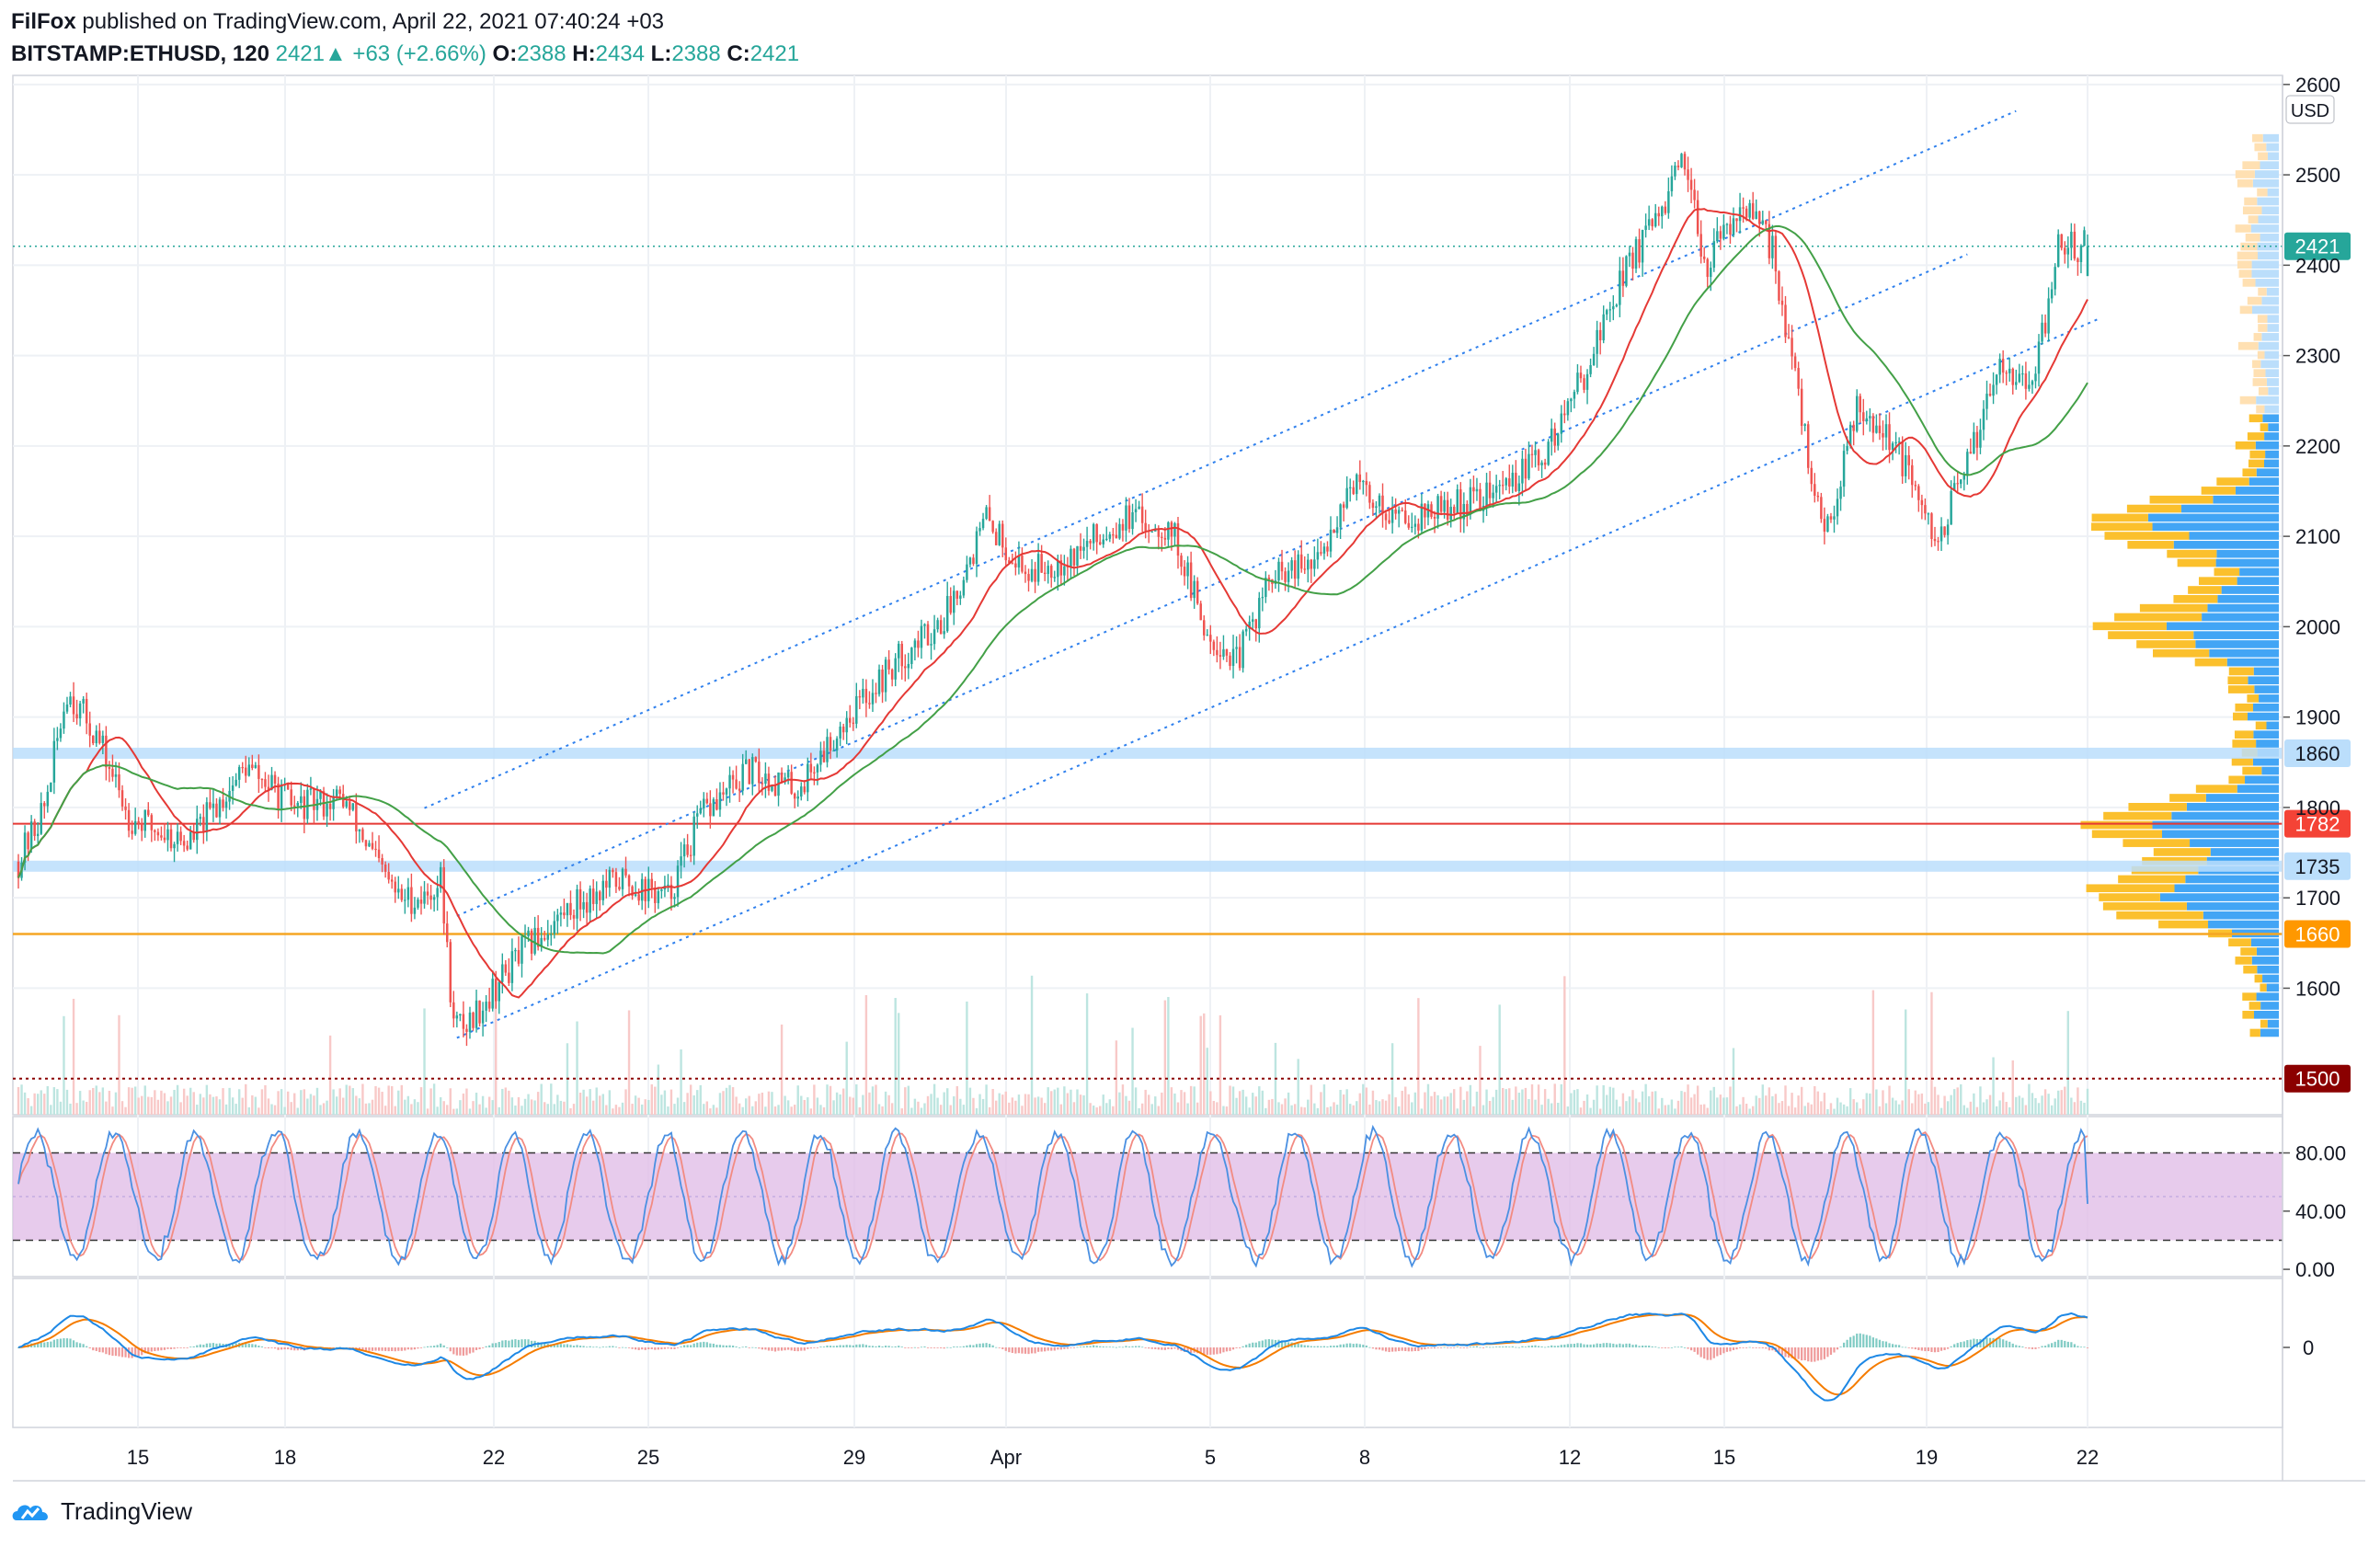  Describe the element at coordinates (285, 1457) in the screenshot. I see `x-tick-label: 18` at that location.